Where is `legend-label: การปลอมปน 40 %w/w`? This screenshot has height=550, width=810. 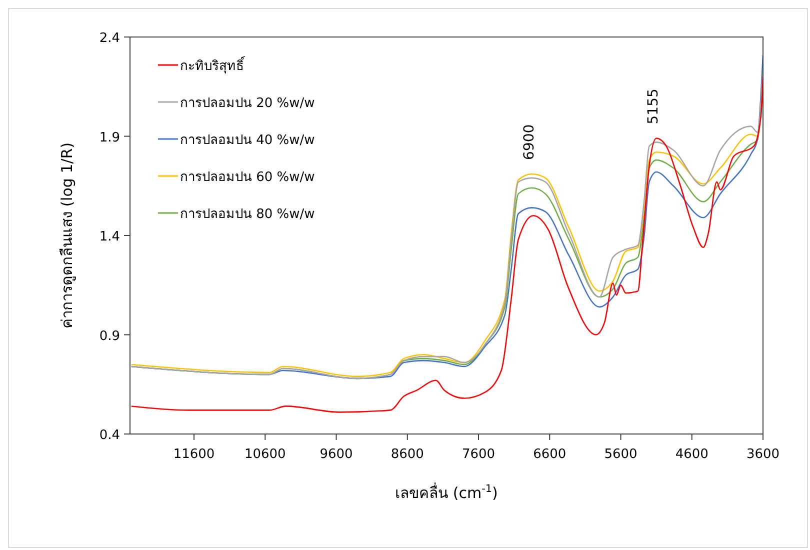
legend-label: การปลอมปน 40 %w/w is located at coordinates (248, 140).